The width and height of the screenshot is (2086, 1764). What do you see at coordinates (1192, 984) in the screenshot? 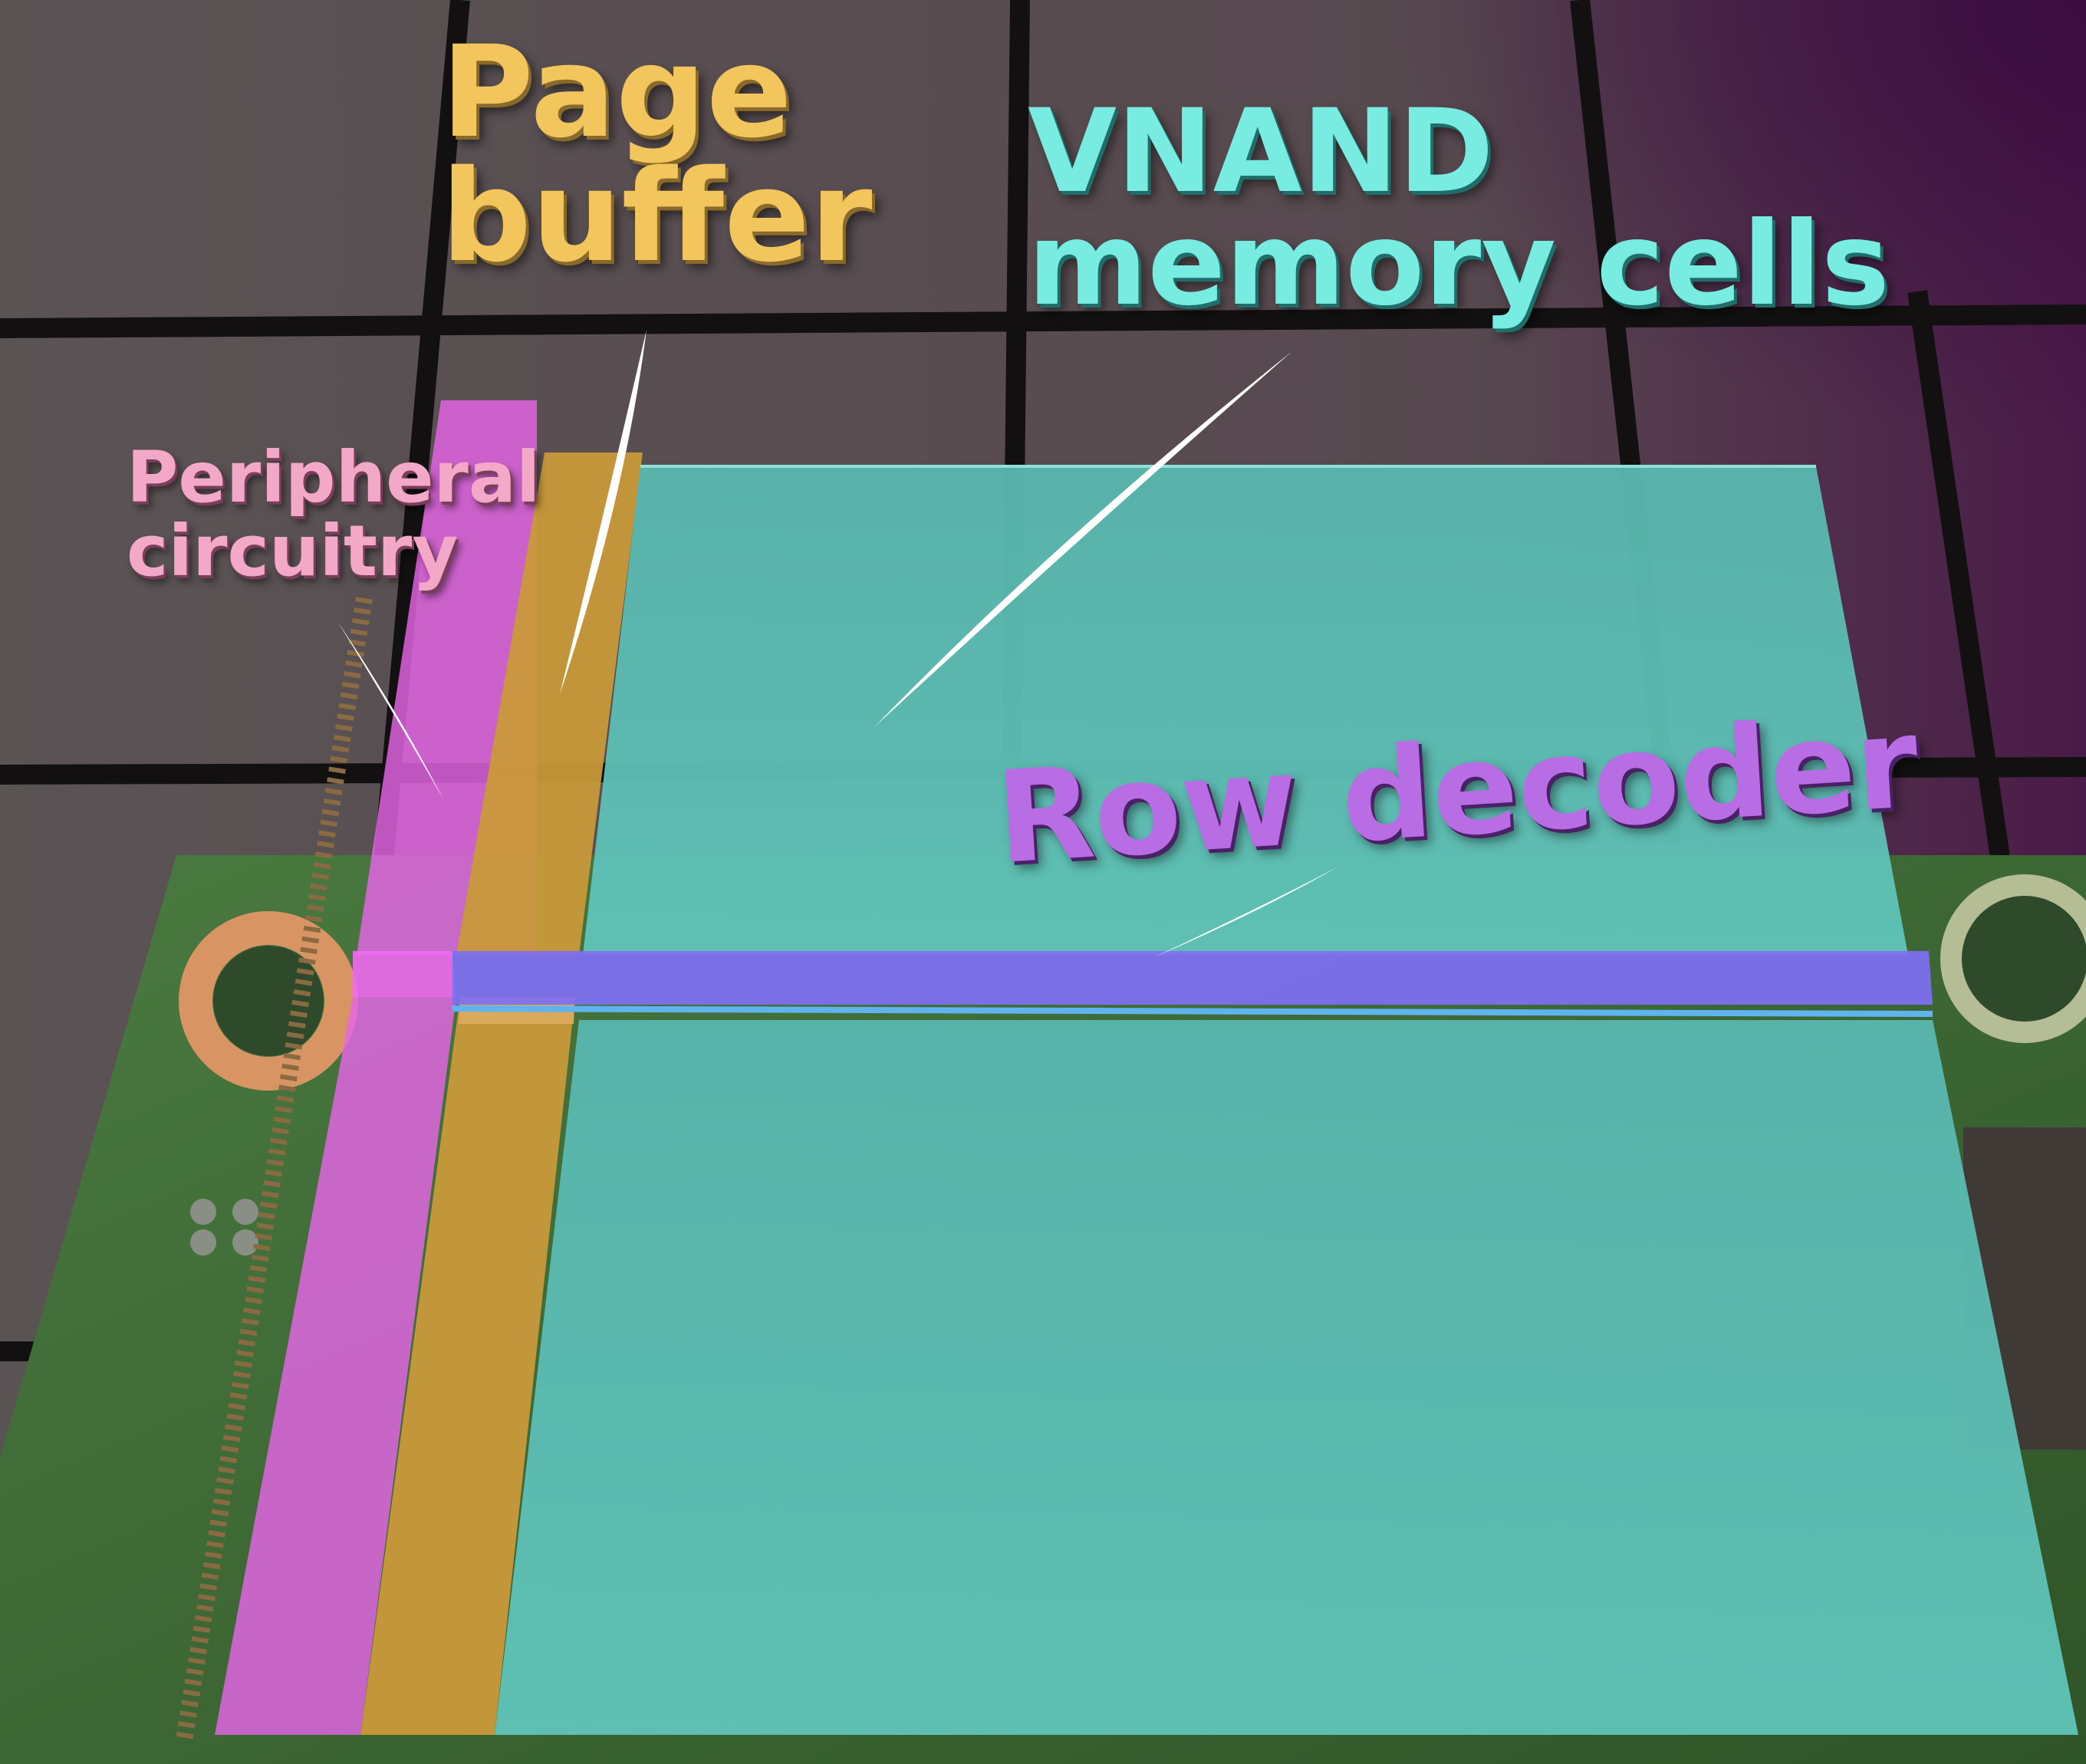
I see `row-decoder-strip` at bounding box center [1192, 984].